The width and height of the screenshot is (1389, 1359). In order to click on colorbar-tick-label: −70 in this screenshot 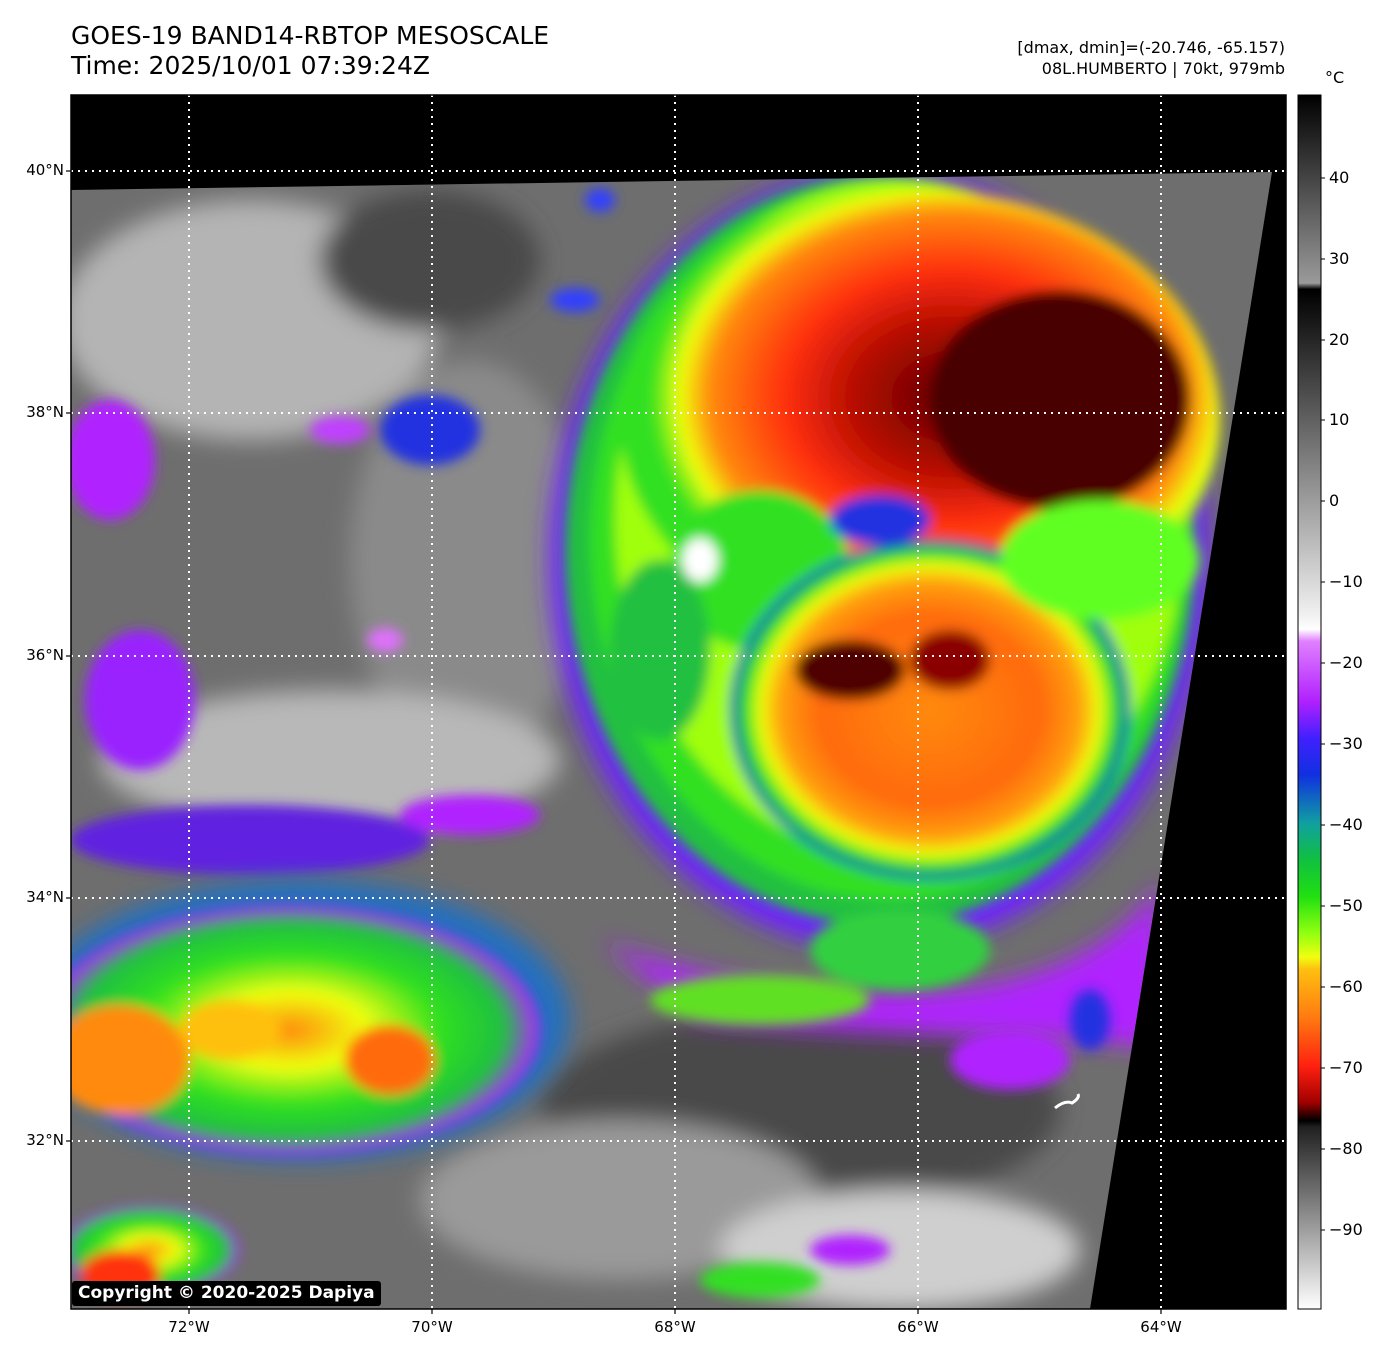, I will do `click(1346, 1067)`.